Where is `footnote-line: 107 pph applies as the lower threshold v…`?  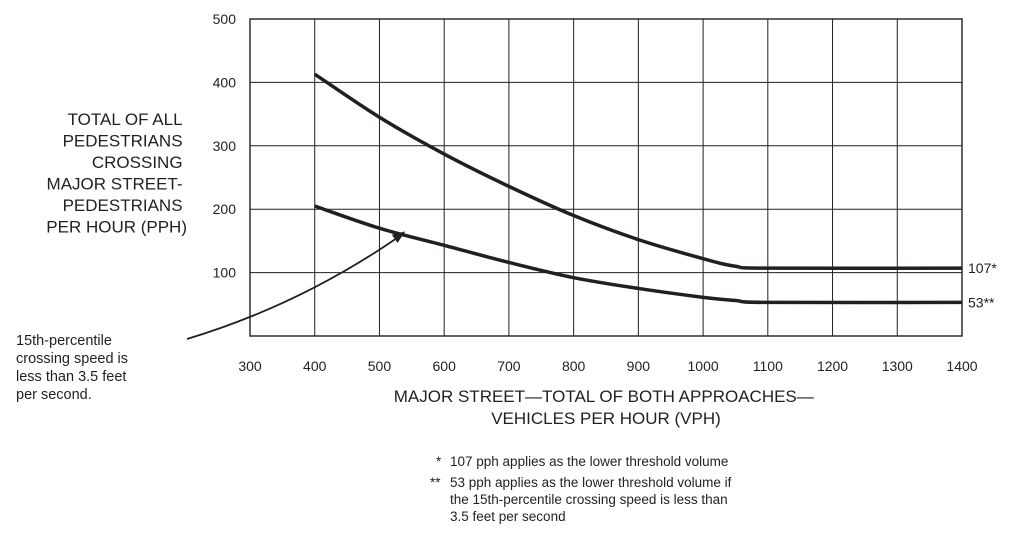
footnote-line: 107 pph applies as the lower threshold v… is located at coordinates (589, 461).